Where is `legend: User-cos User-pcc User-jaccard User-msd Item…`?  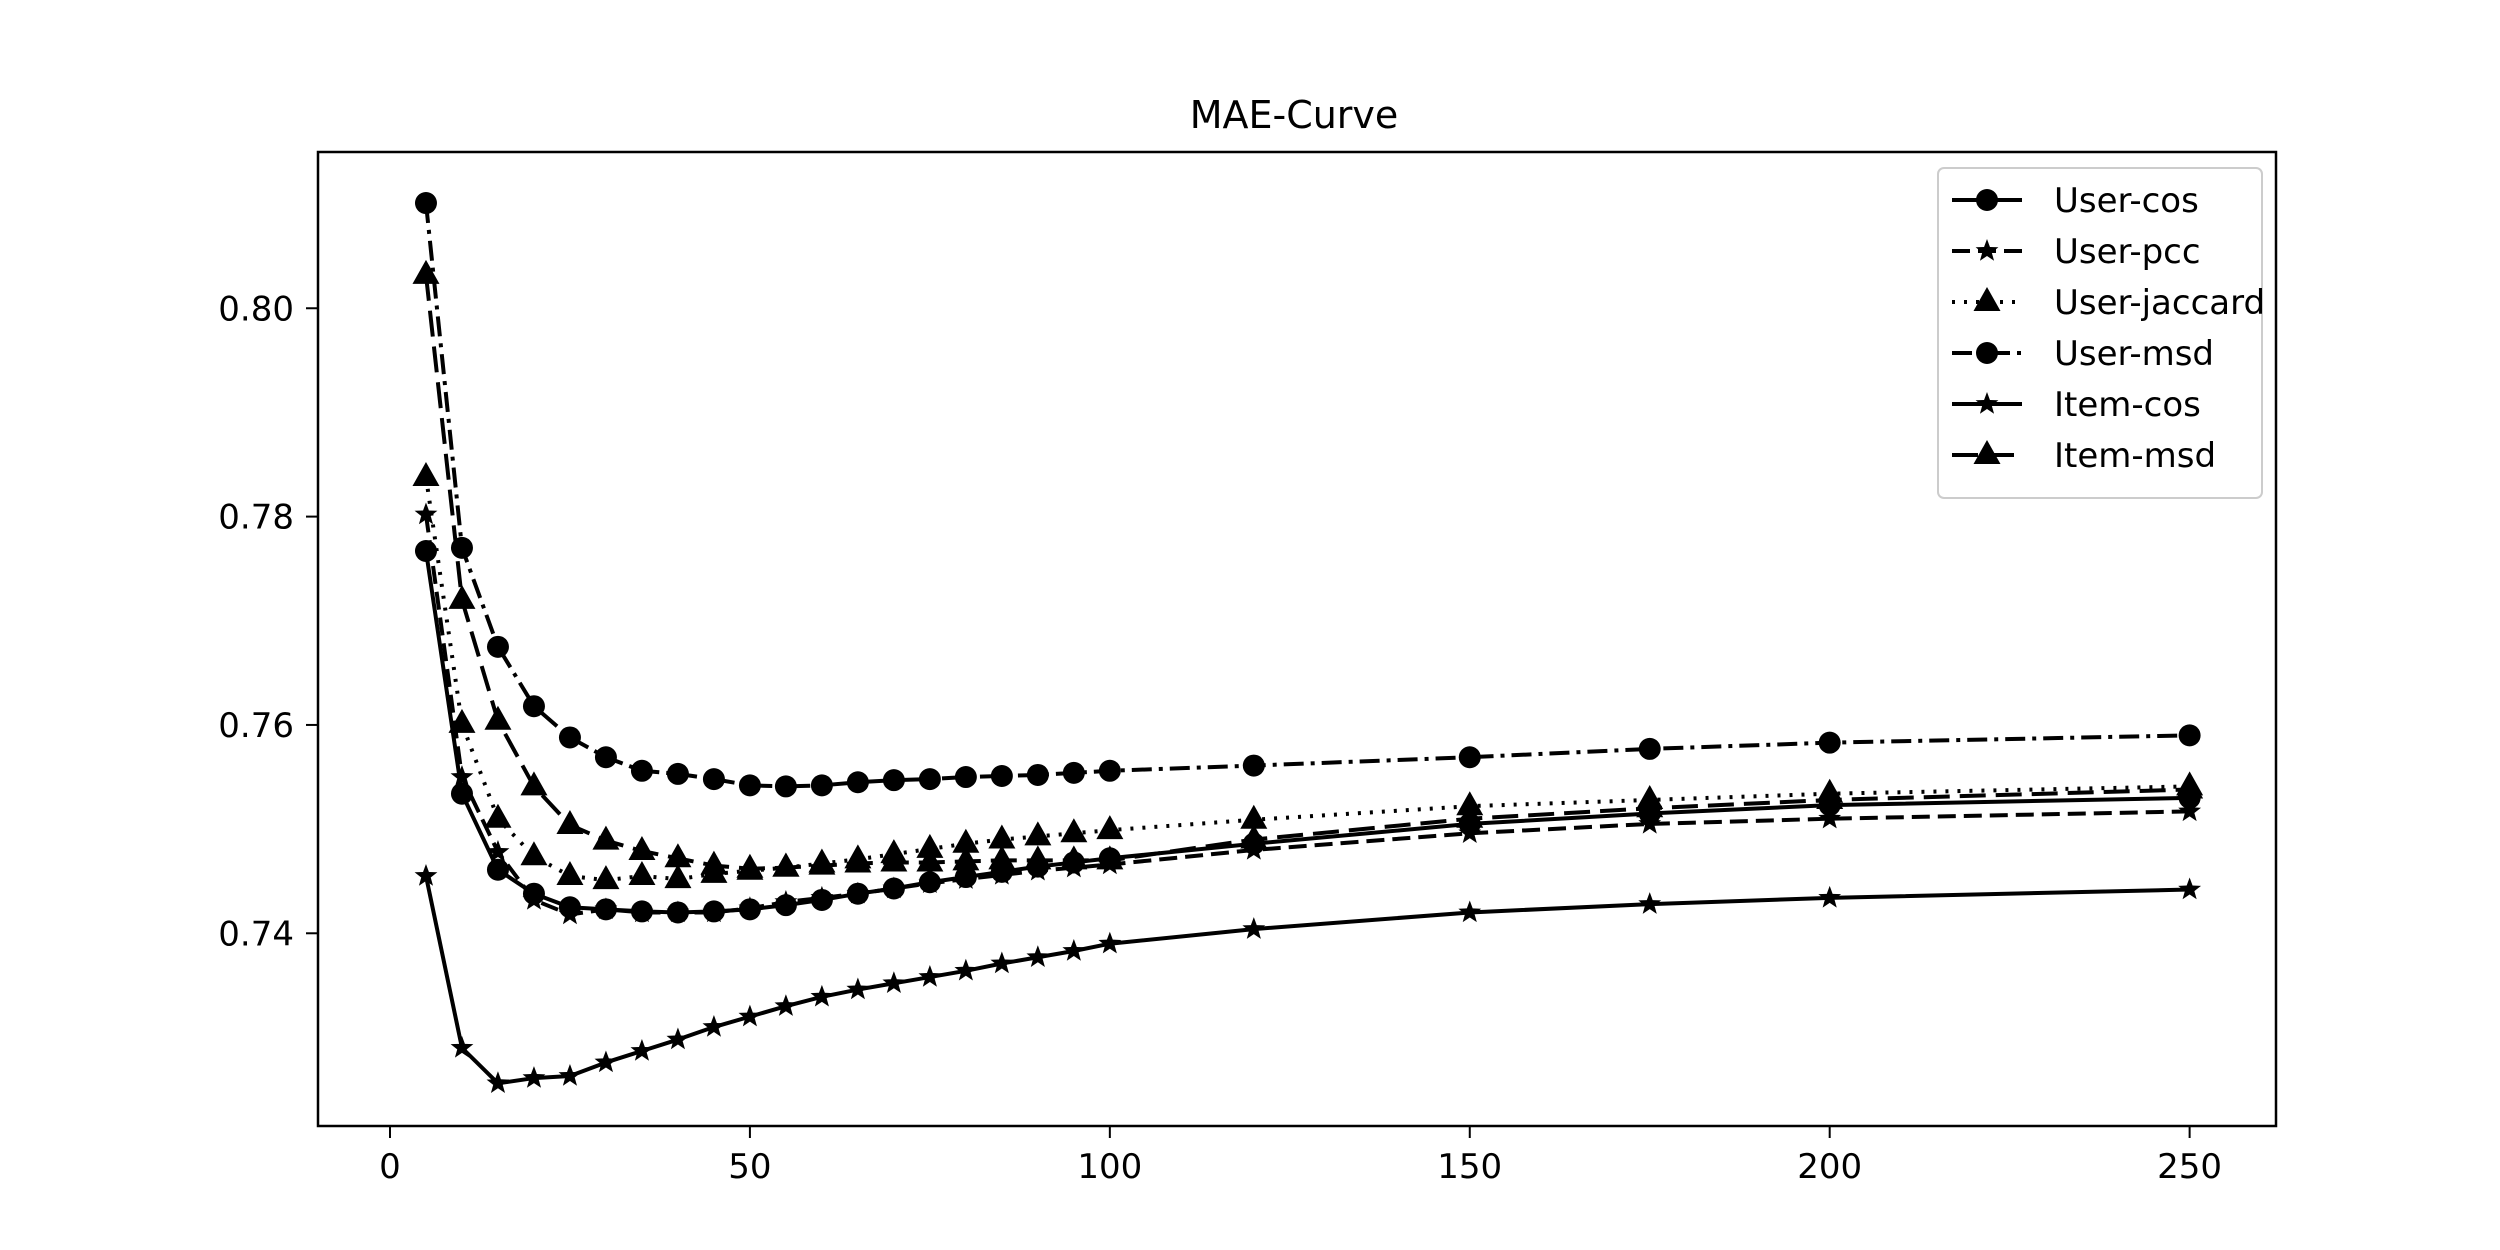 legend: User-cos User-pcc User-jaccard User-msd Item… is located at coordinates (2101, 333).